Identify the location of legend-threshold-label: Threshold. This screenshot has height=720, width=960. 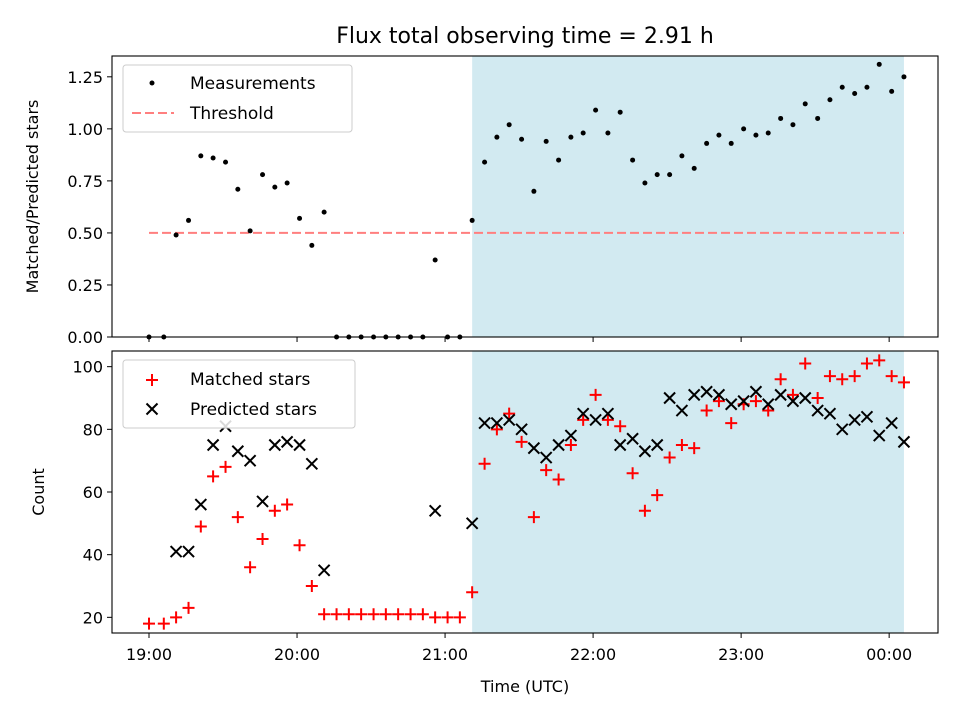
(231, 114).